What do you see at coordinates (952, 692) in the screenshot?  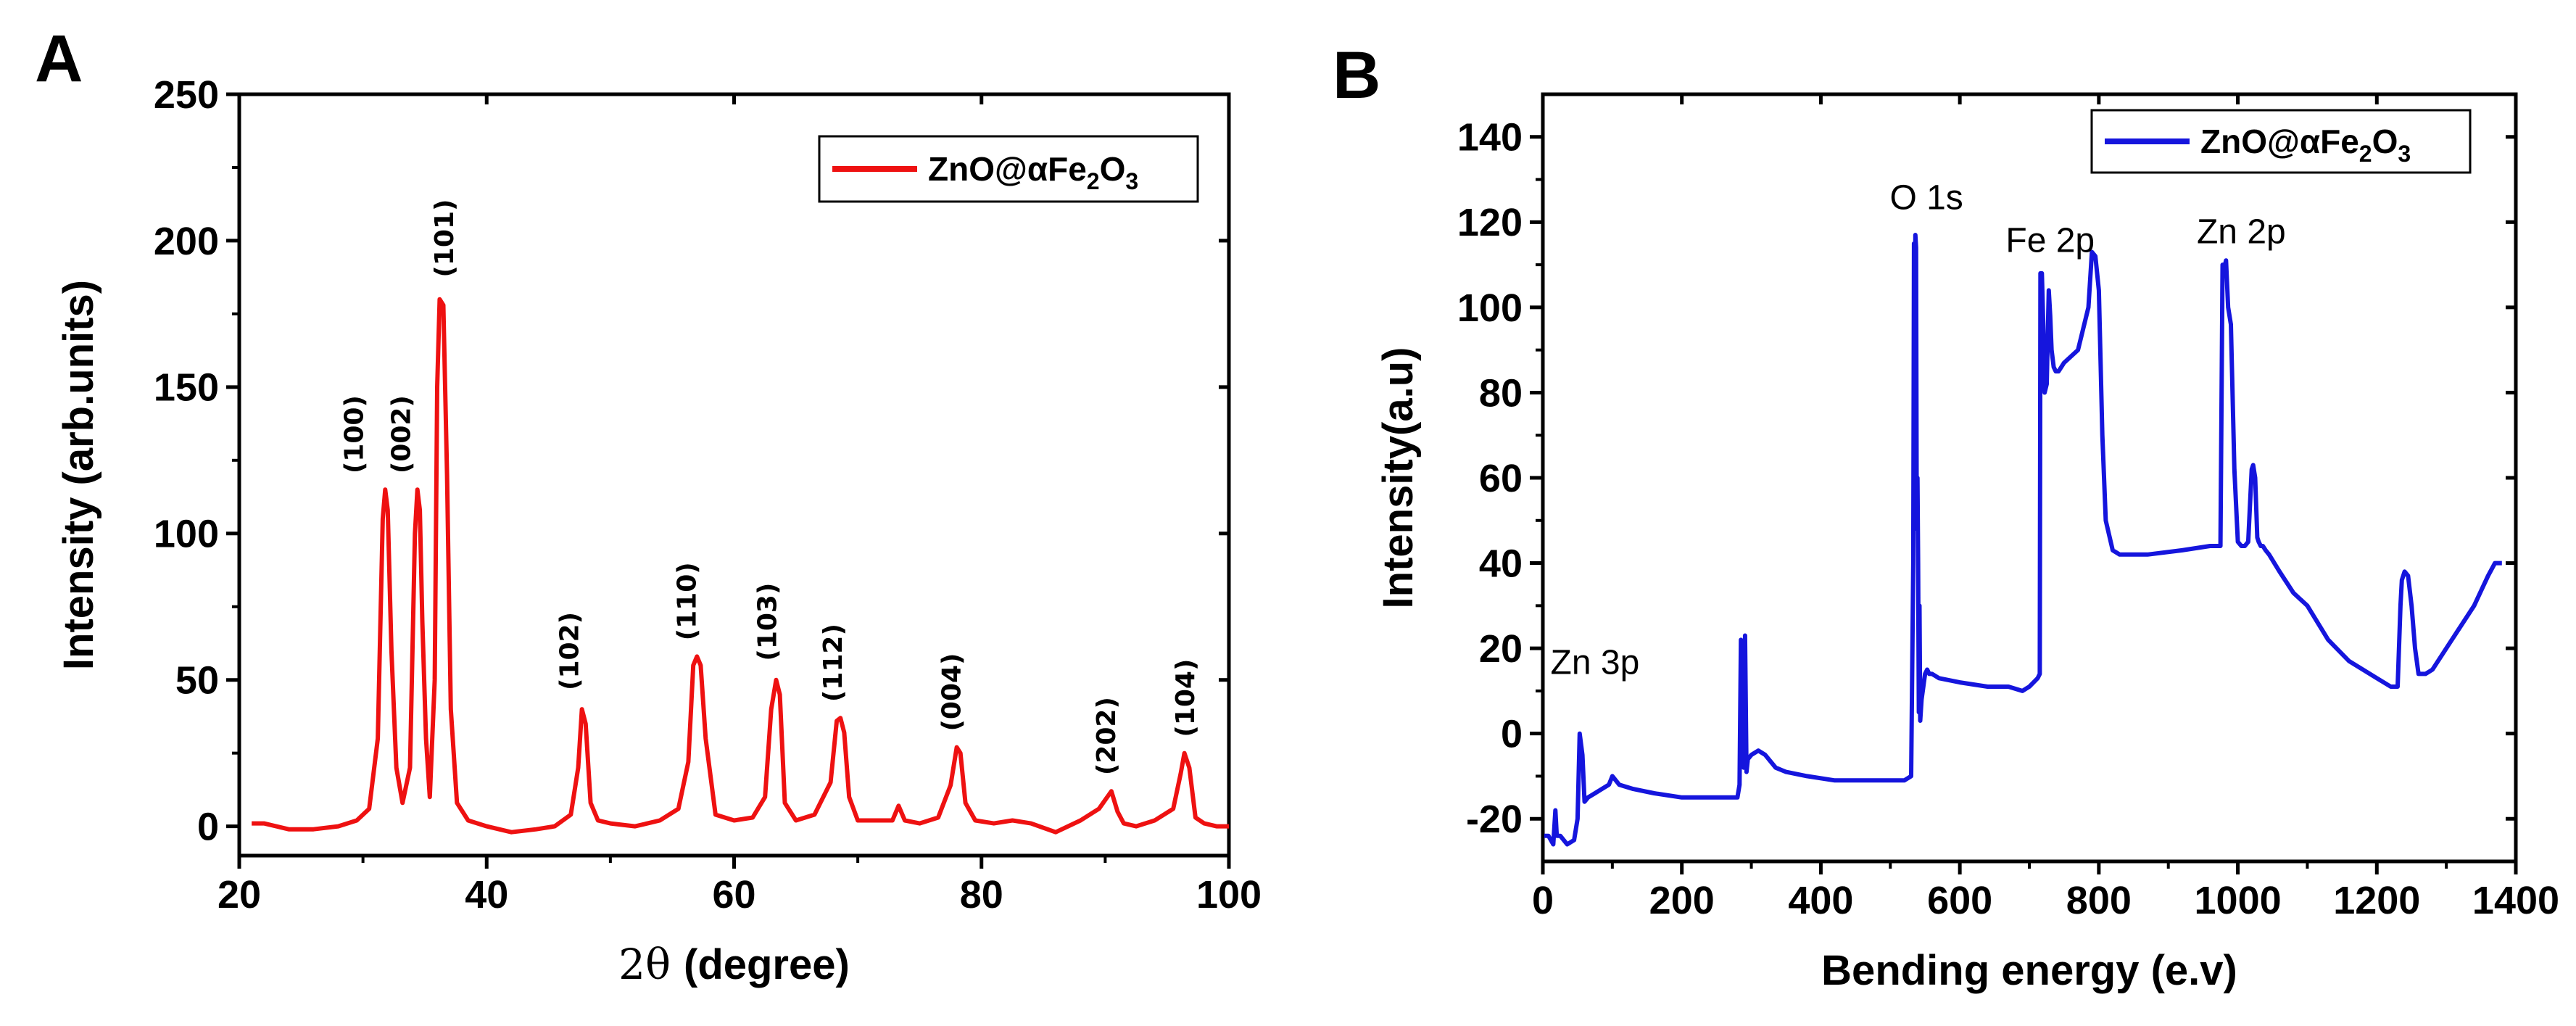 I see `peak-annotation: (004)` at bounding box center [952, 692].